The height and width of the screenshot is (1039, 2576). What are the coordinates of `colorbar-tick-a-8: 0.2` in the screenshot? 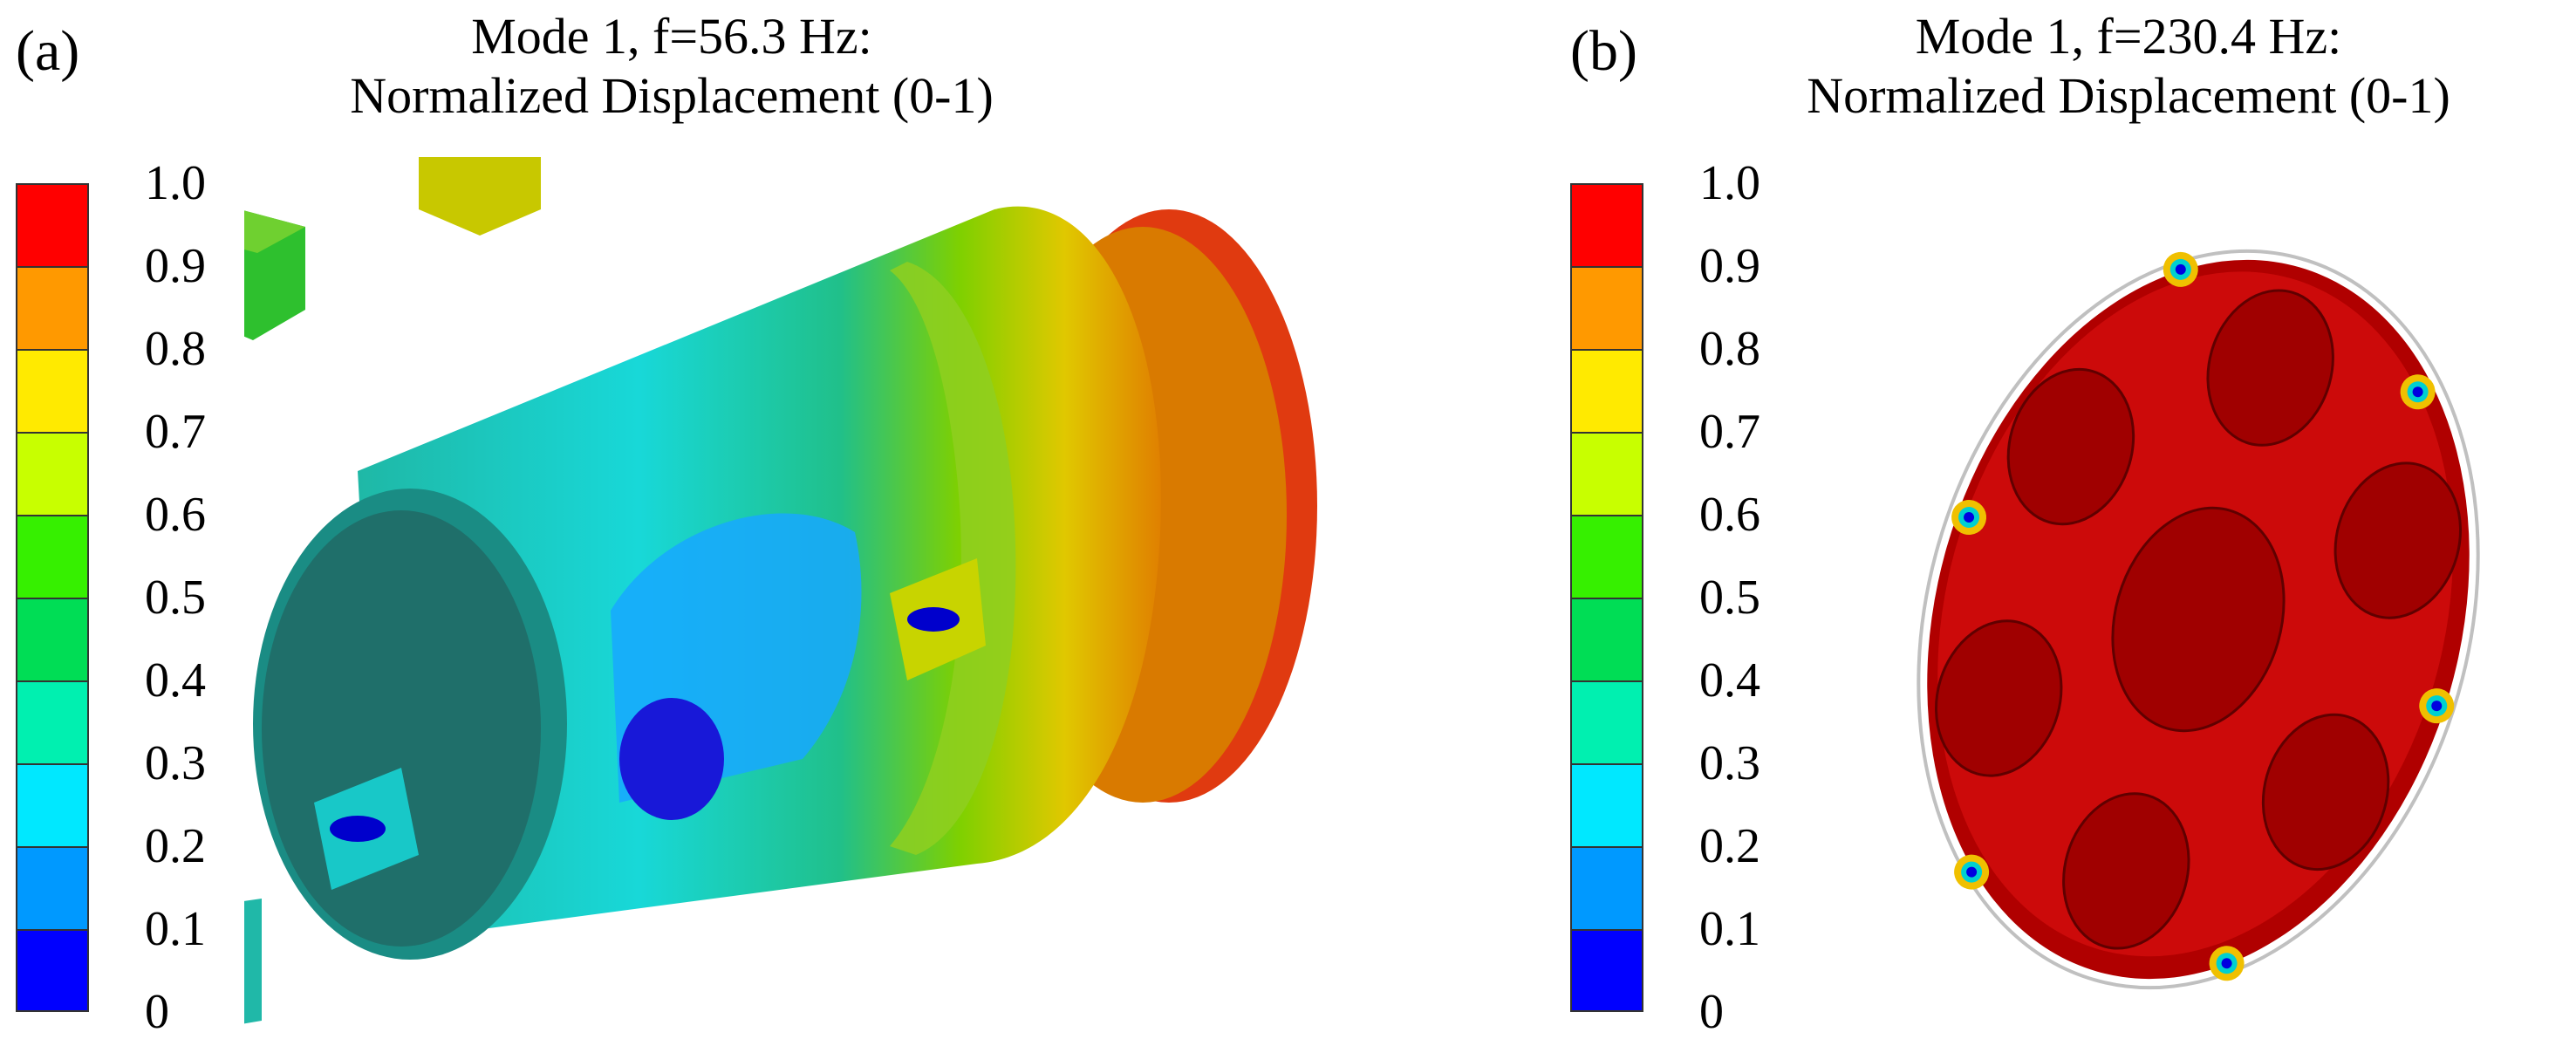 It's located at (175, 846).